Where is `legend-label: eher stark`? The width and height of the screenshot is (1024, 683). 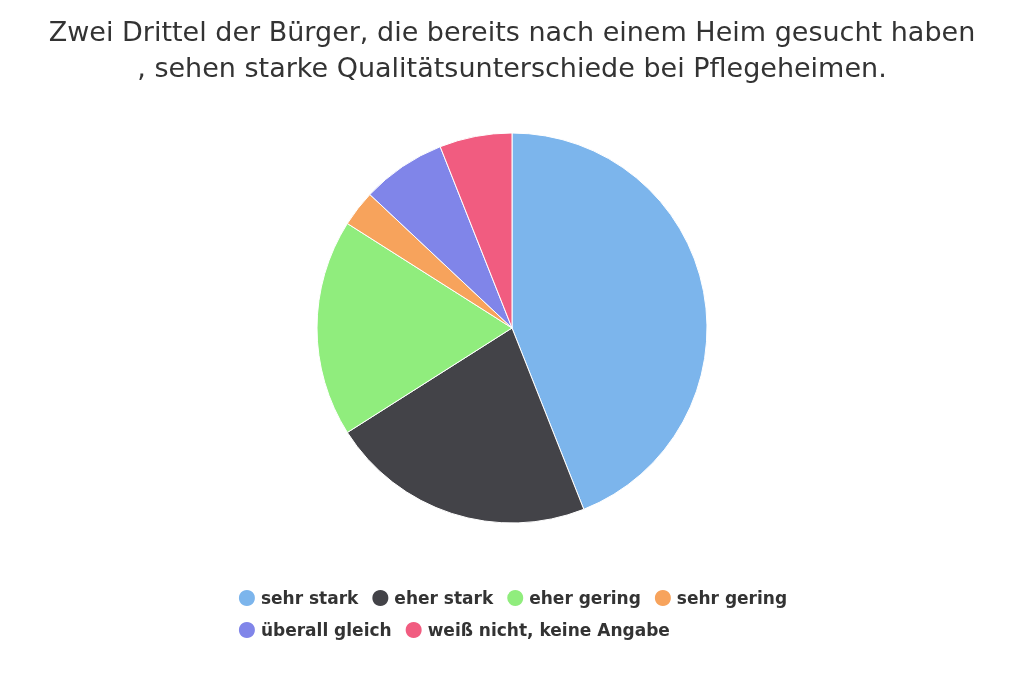 legend-label: eher stark is located at coordinates (444, 598).